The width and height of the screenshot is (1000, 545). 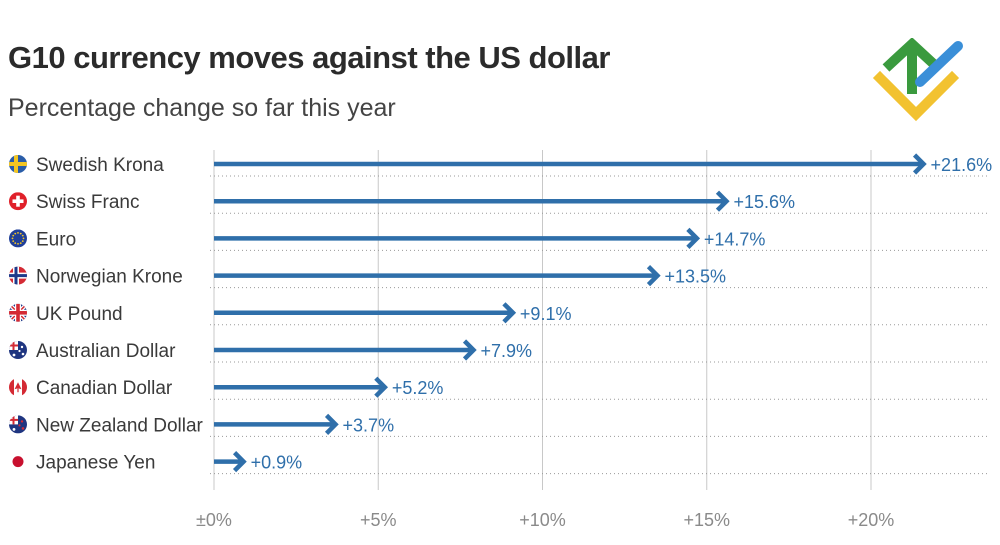 What do you see at coordinates (18, 312) in the screenshot?
I see `uk-flag-icon` at bounding box center [18, 312].